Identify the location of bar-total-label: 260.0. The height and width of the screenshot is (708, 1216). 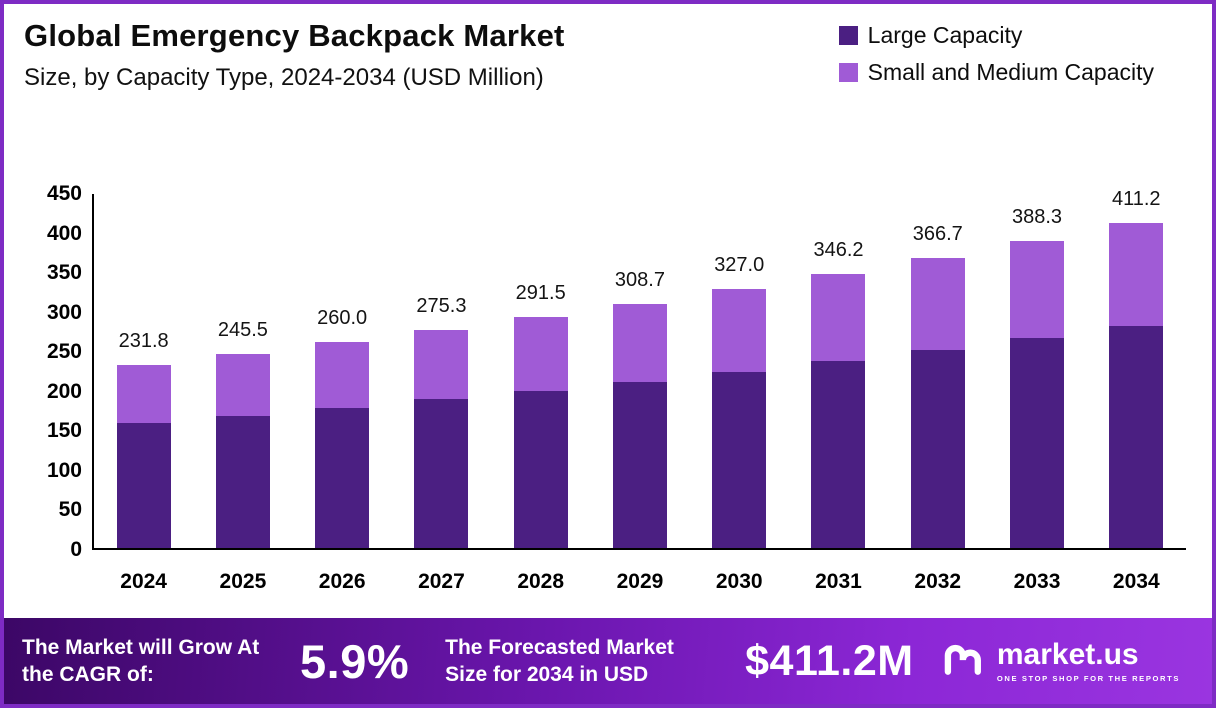
(342, 318).